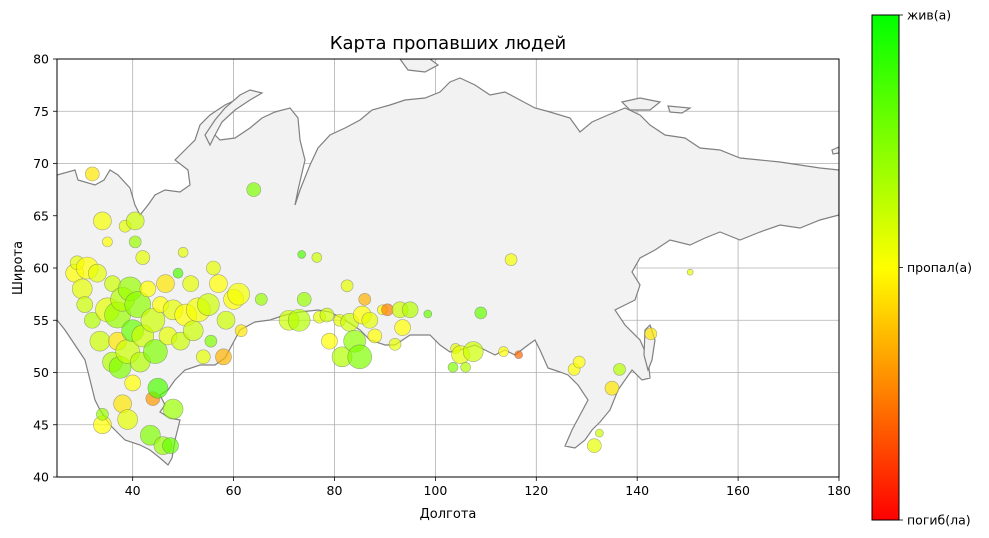 The width and height of the screenshot is (989, 538). Describe the element at coordinates (419, 66) in the screenshot. I see `land-severnaya-zemlya` at that location.